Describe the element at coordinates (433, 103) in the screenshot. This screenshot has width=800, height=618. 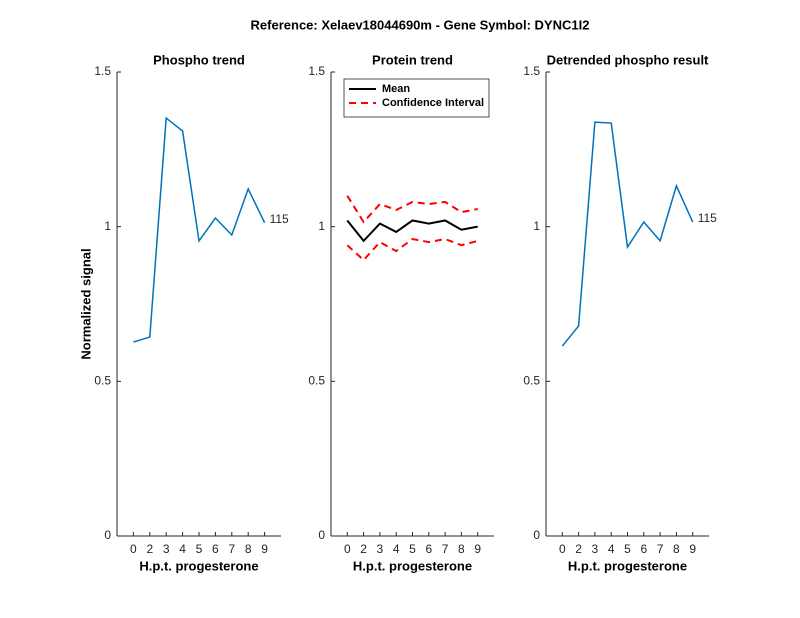
I see `legend-label: Confidence Interval` at that location.